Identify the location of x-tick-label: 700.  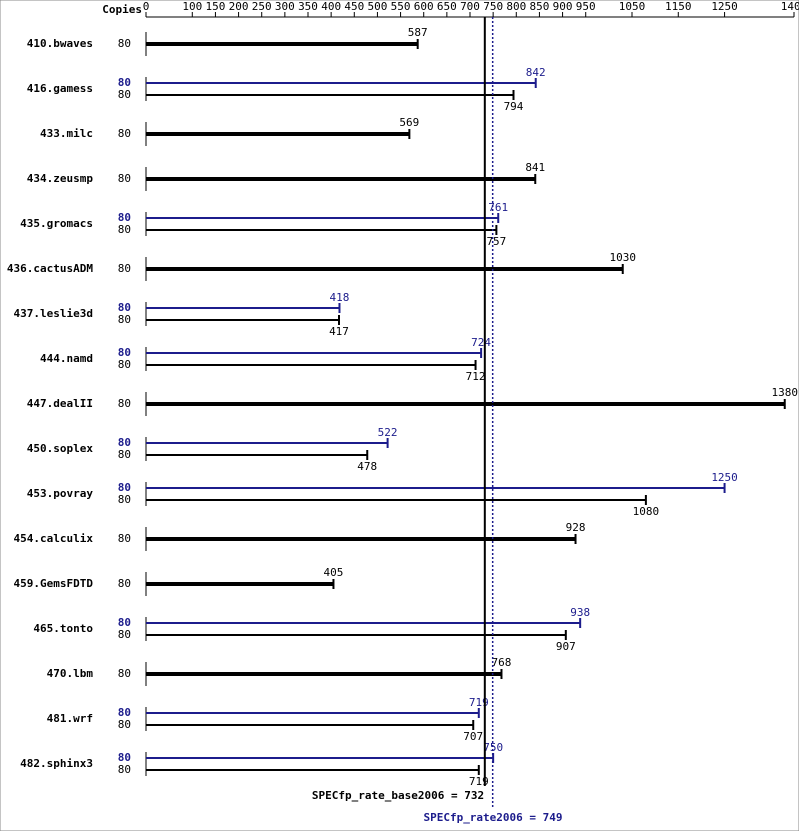
(470, 6).